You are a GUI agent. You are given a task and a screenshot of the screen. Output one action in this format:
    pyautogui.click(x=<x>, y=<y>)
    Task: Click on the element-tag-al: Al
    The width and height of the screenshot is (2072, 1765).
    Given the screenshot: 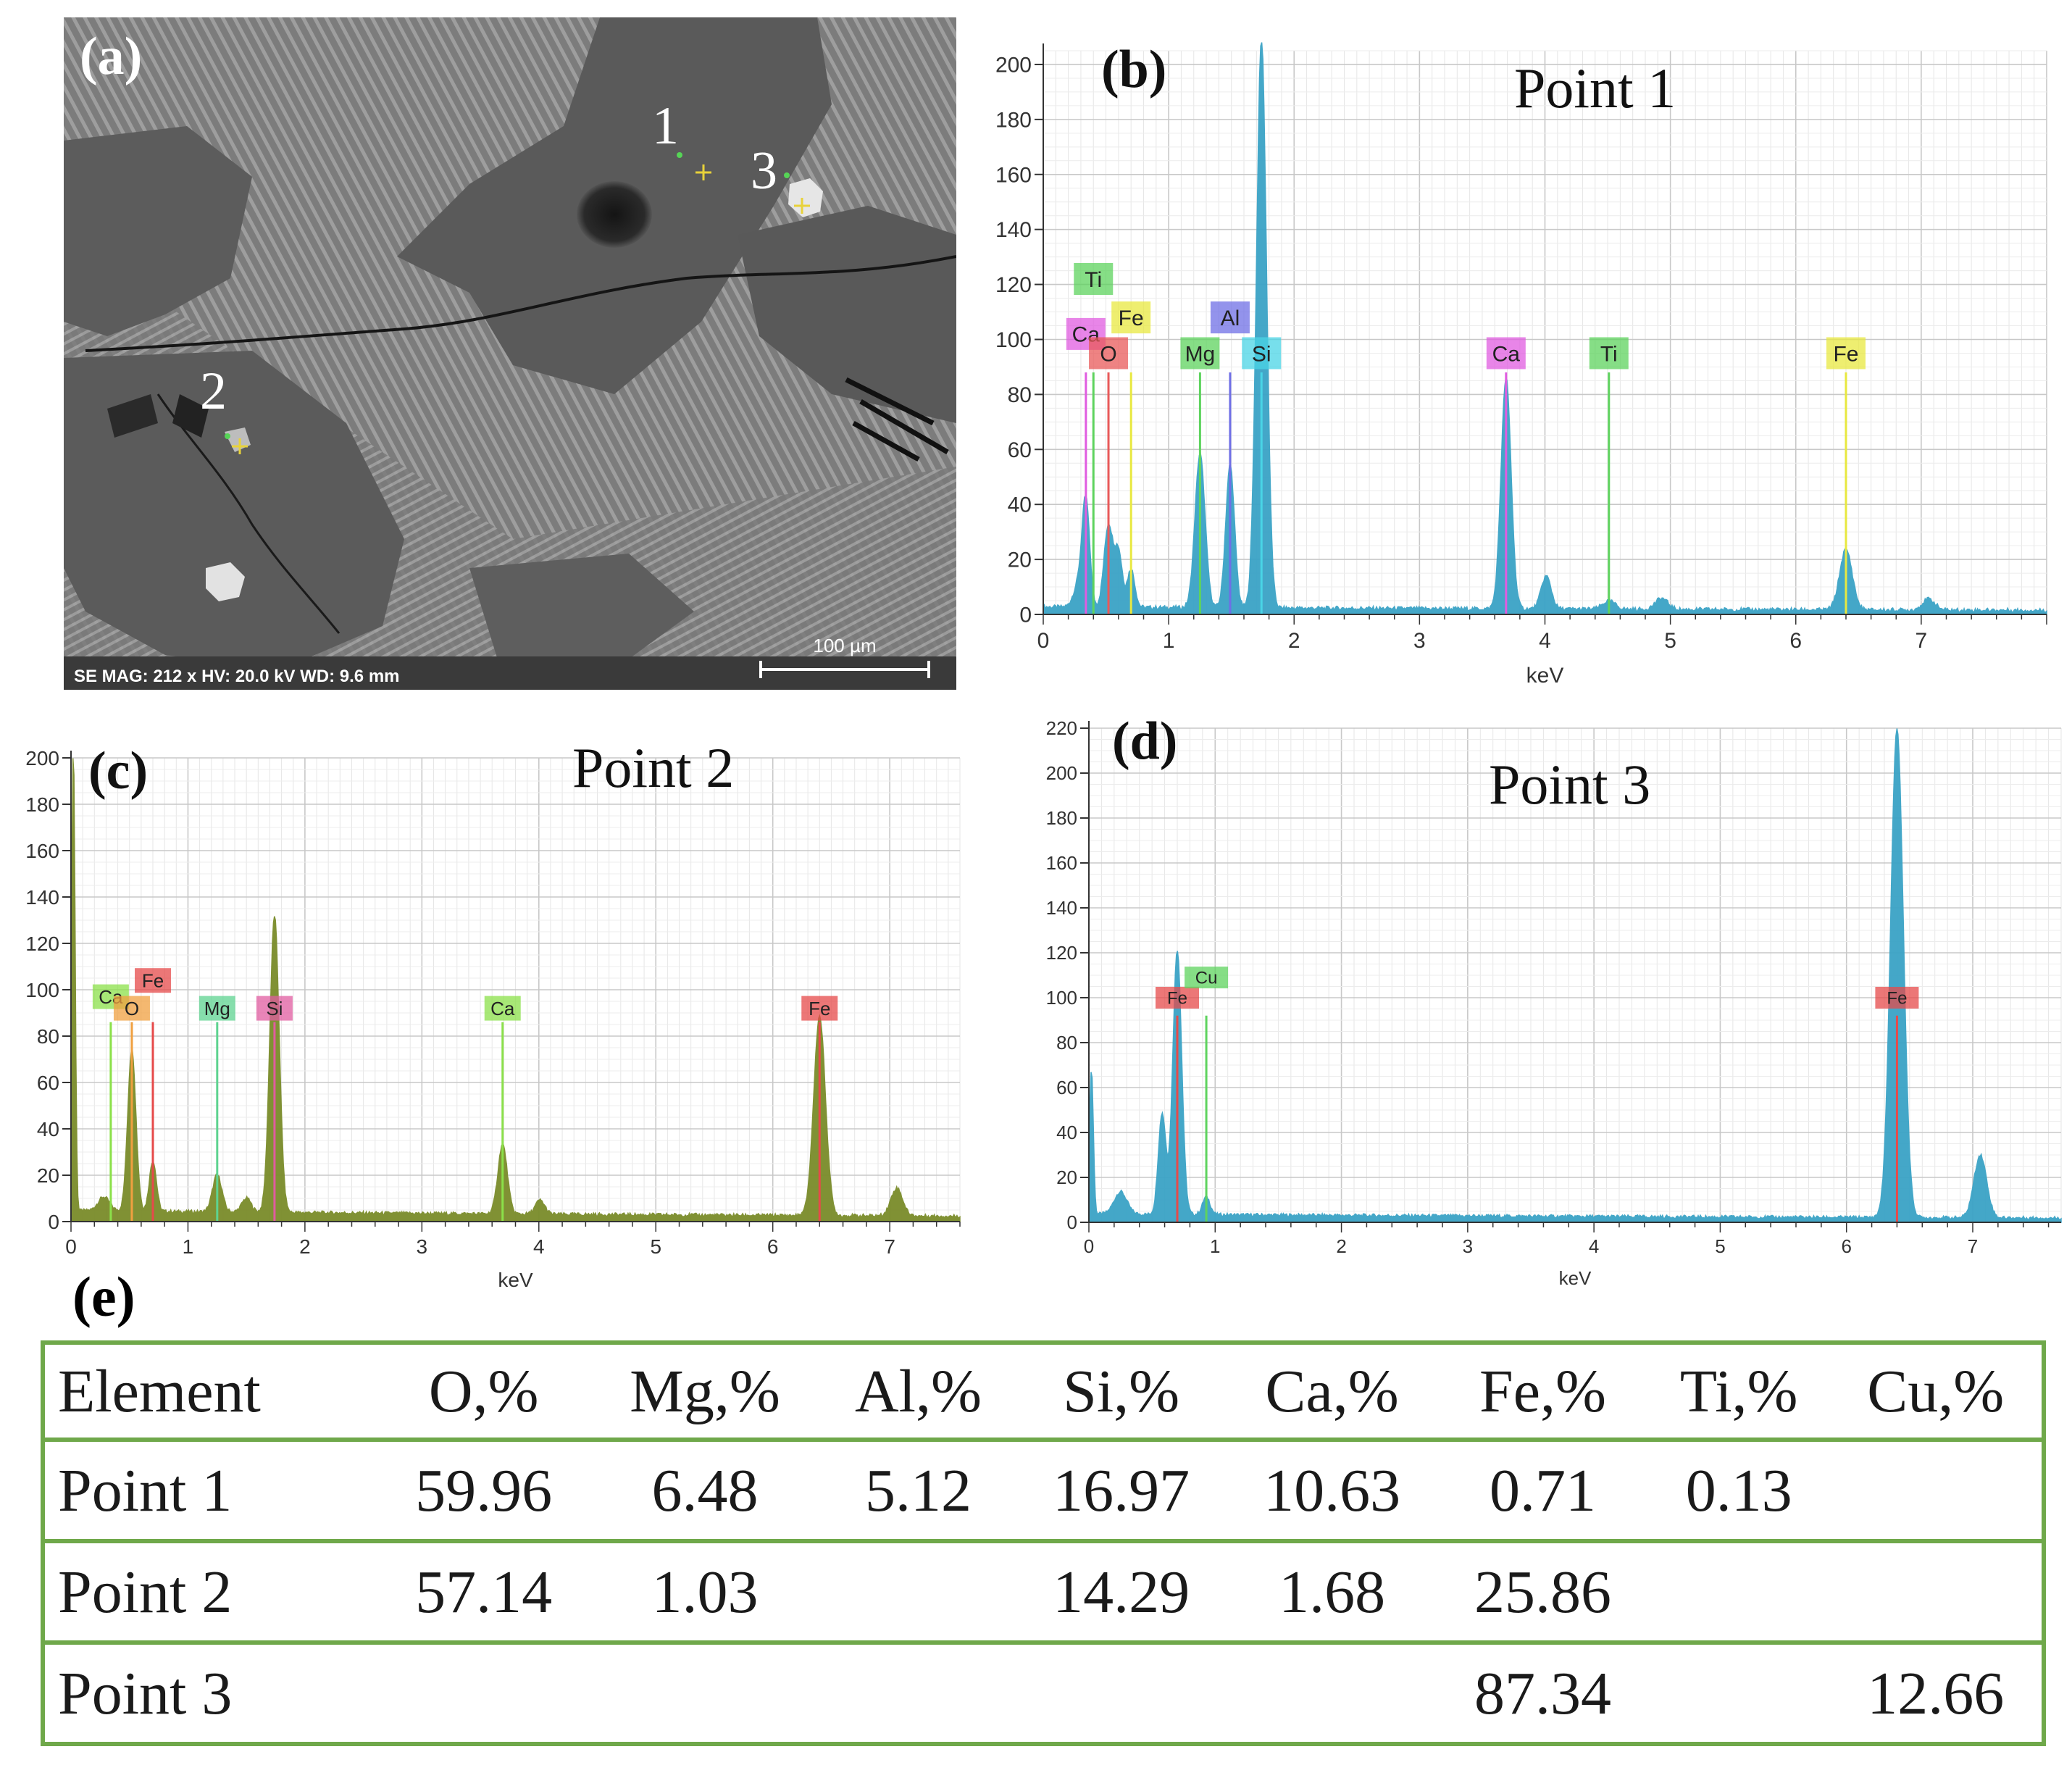 What is the action you would take?
    pyautogui.click(x=1230, y=318)
    